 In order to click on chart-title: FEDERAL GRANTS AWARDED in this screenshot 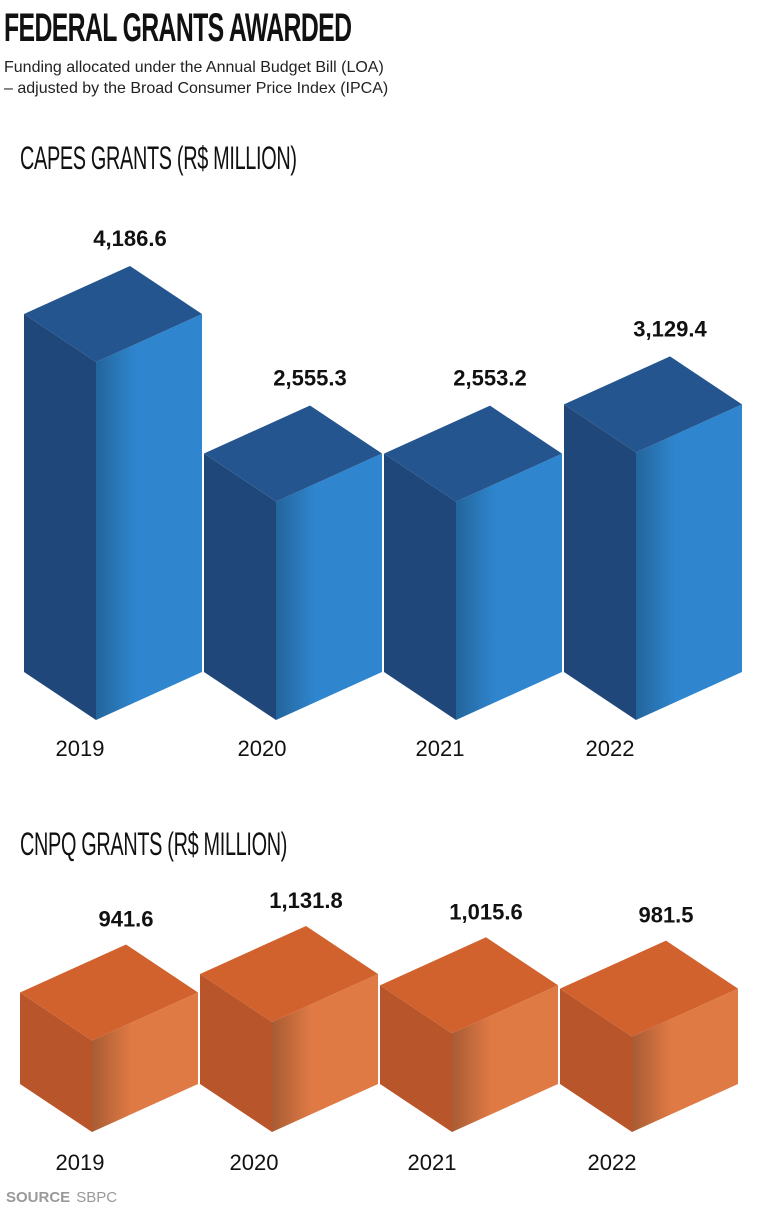, I will do `click(178, 28)`.